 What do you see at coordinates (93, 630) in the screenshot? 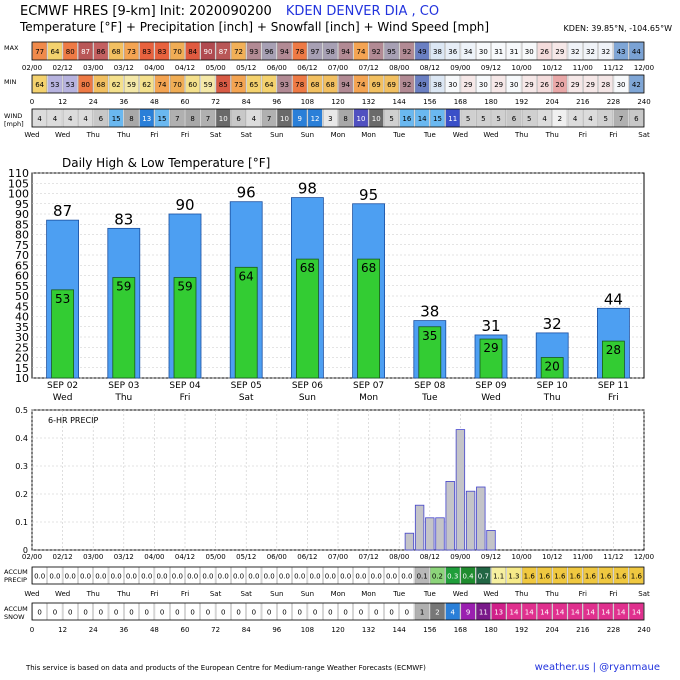
I see `accum-hour-tick: 24` at bounding box center [93, 630].